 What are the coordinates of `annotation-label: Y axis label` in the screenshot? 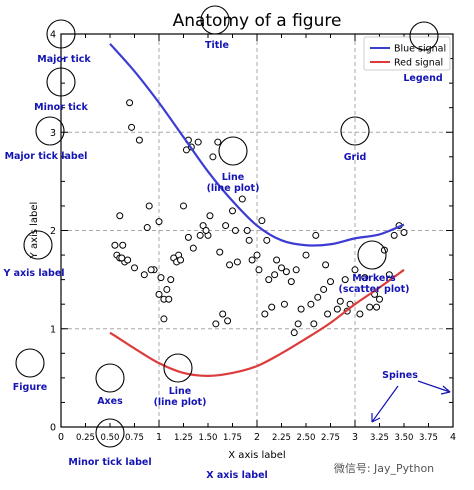 It's located at (33, 273).